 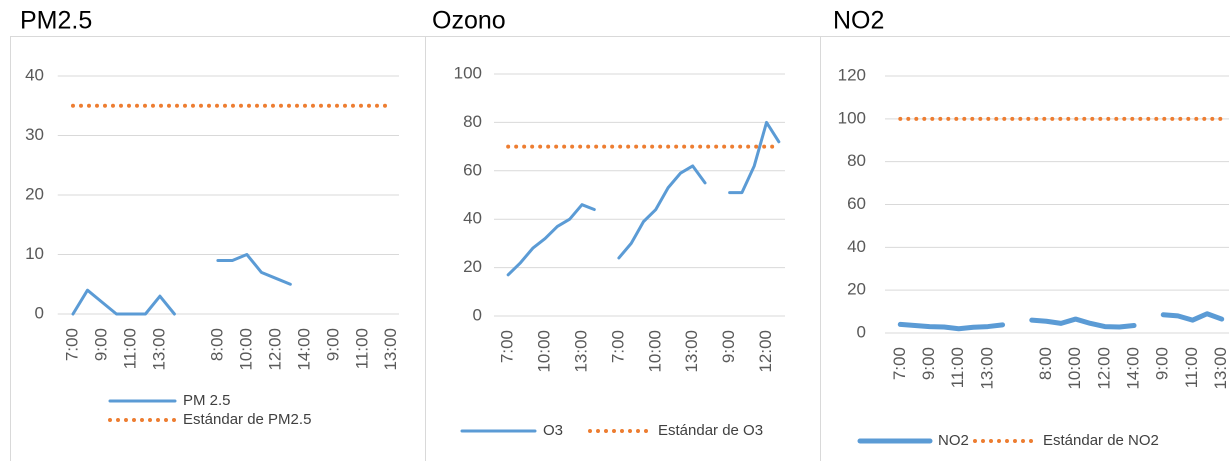 I want to click on legend-label: Estándar de PM2.5, so click(x=247, y=419).